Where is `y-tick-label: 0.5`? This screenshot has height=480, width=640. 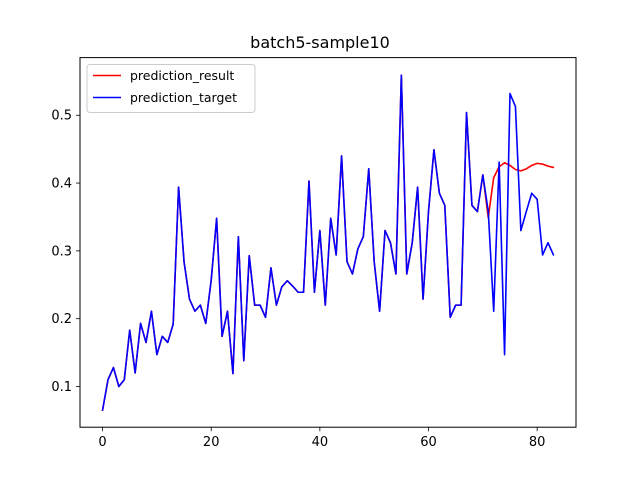
y-tick-label: 0.5 is located at coordinates (61, 116).